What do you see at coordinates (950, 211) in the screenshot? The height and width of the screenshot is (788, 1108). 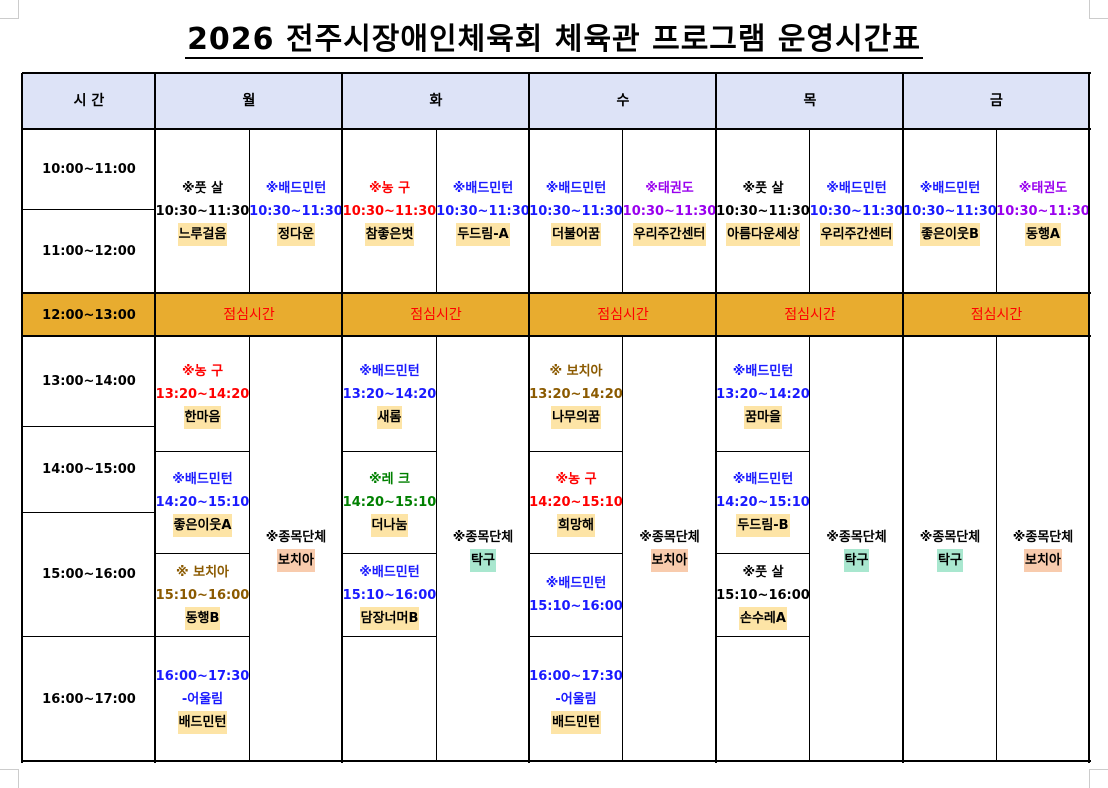 I see `program-cell: ※배드민턴 10:30~11:30 좋은이웃B` at bounding box center [950, 211].